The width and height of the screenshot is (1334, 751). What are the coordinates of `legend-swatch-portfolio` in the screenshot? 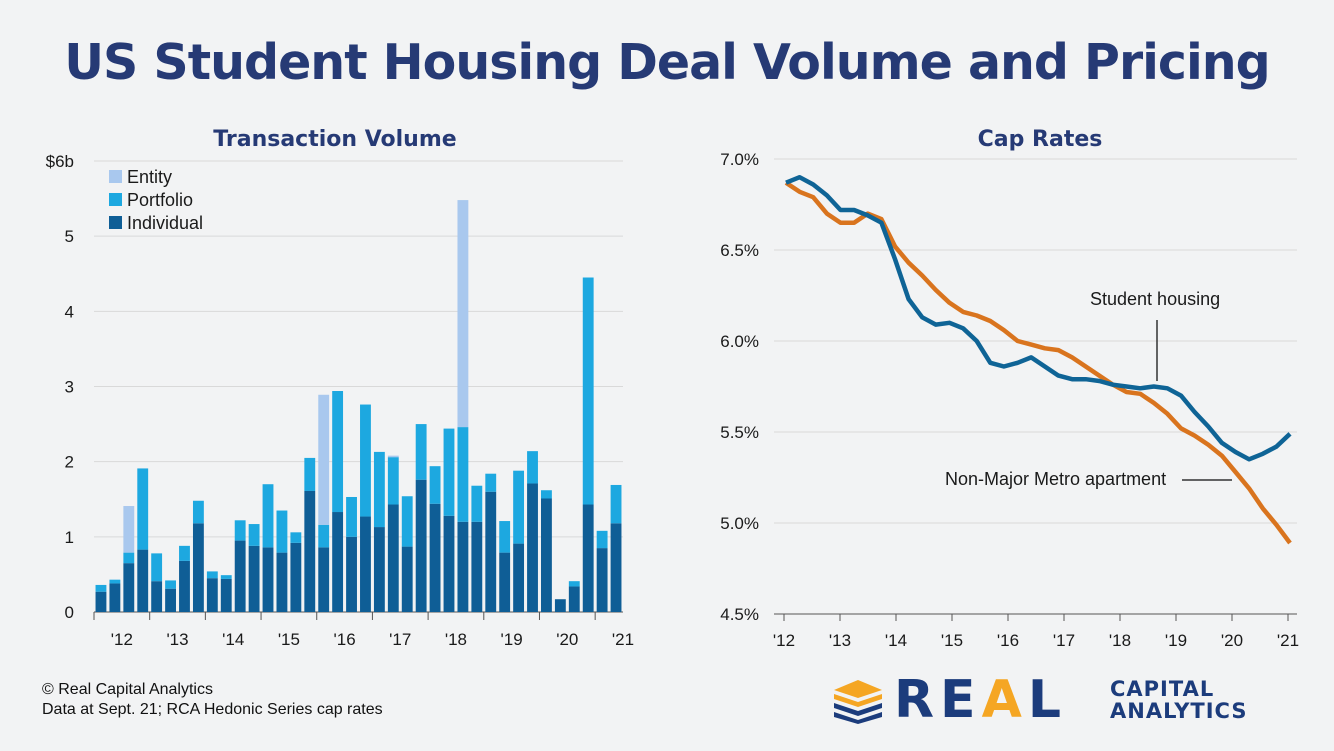 It's located at (115, 199).